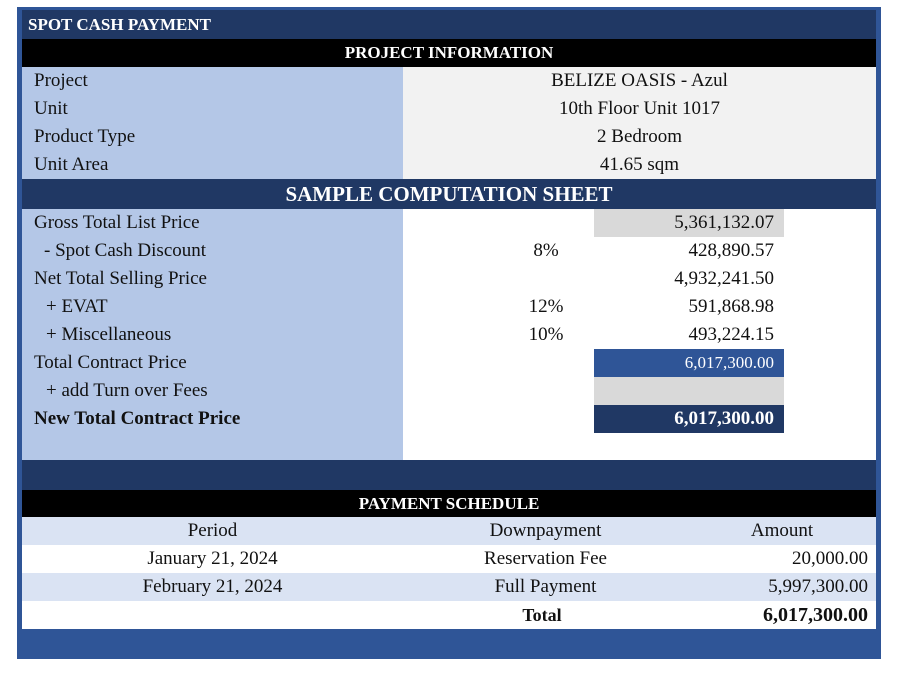 The height and width of the screenshot is (685, 900). I want to click on computation-row: Net Total Selling Price 4,932,241.50, so click(449, 279).